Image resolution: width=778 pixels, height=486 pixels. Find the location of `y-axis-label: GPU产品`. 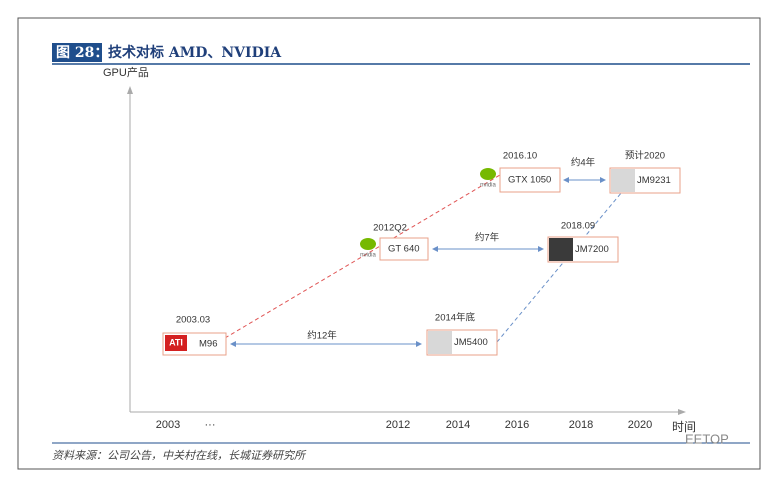

y-axis-label: GPU产品 is located at coordinates (126, 72).